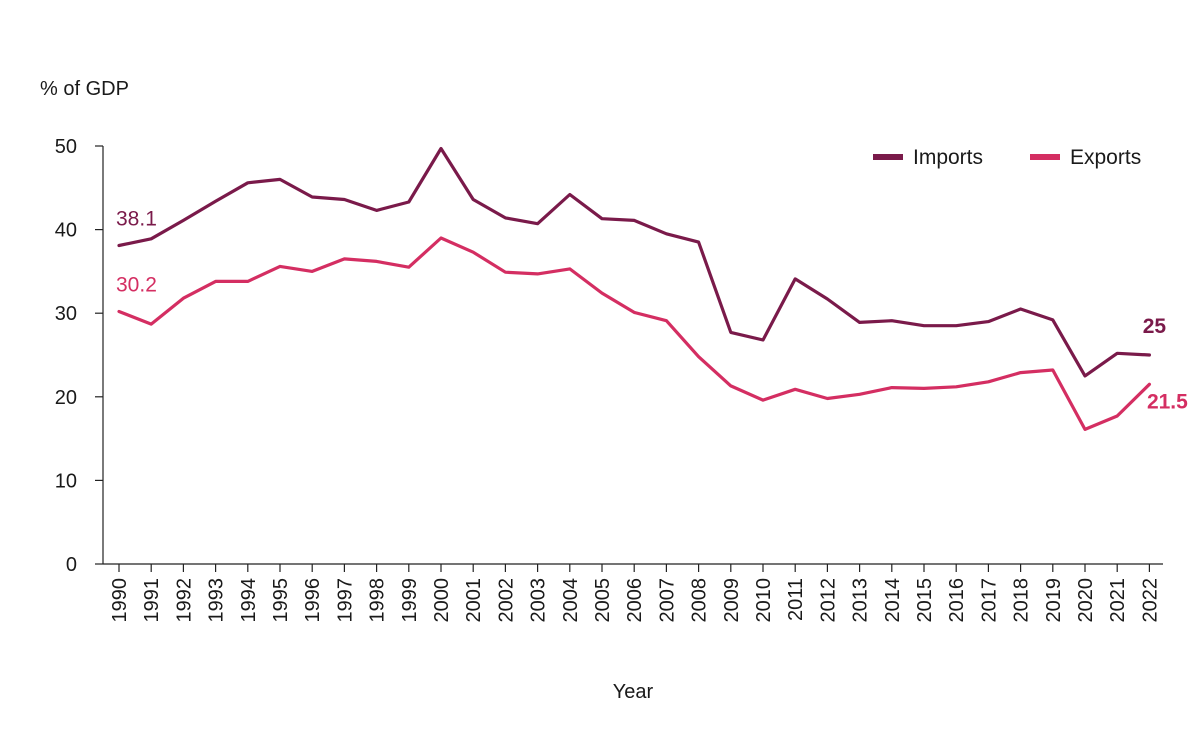 The height and width of the screenshot is (742, 1200). What do you see at coordinates (957, 600) in the screenshot?
I see `x-tick-label: 2016` at bounding box center [957, 600].